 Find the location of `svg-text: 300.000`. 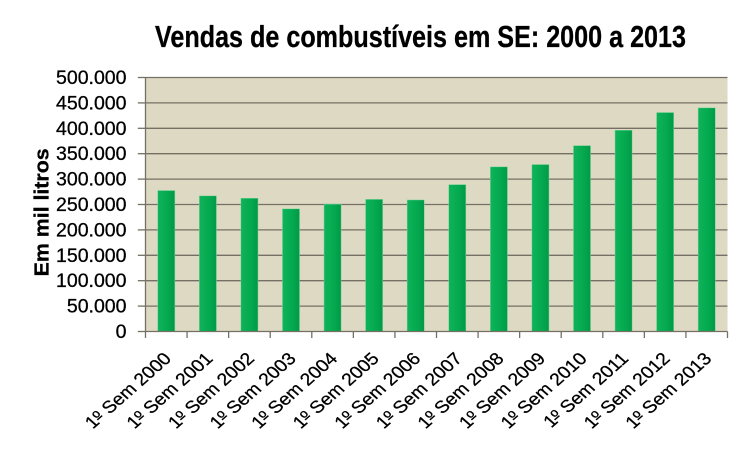

svg-text: 300.000 is located at coordinates (91, 180).